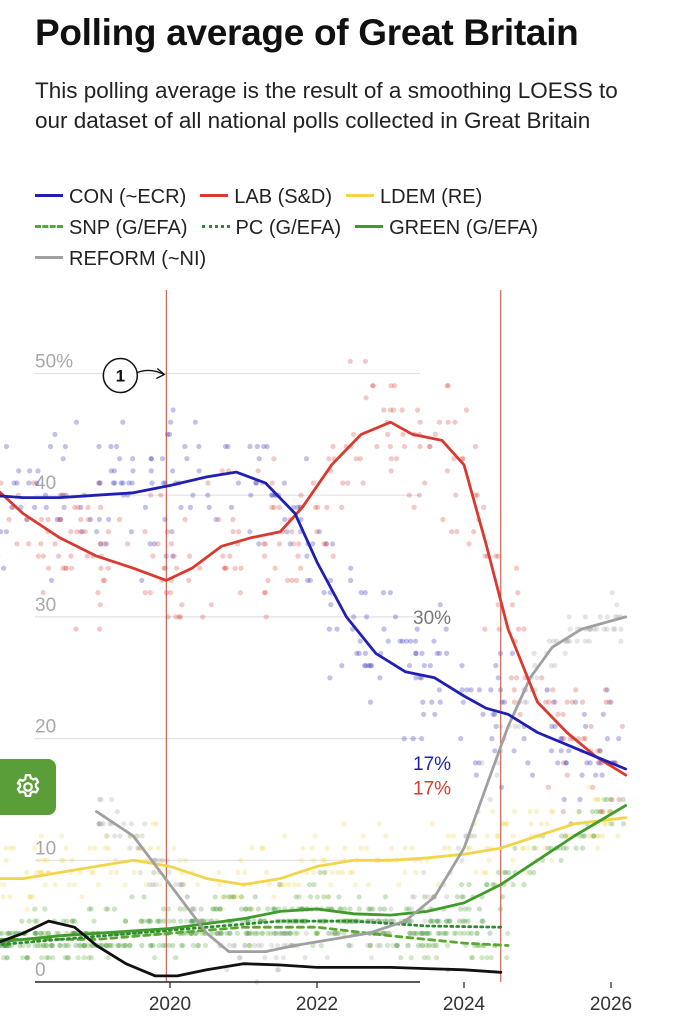  Describe the element at coordinates (28, 787) in the screenshot. I see `settings-button` at that location.